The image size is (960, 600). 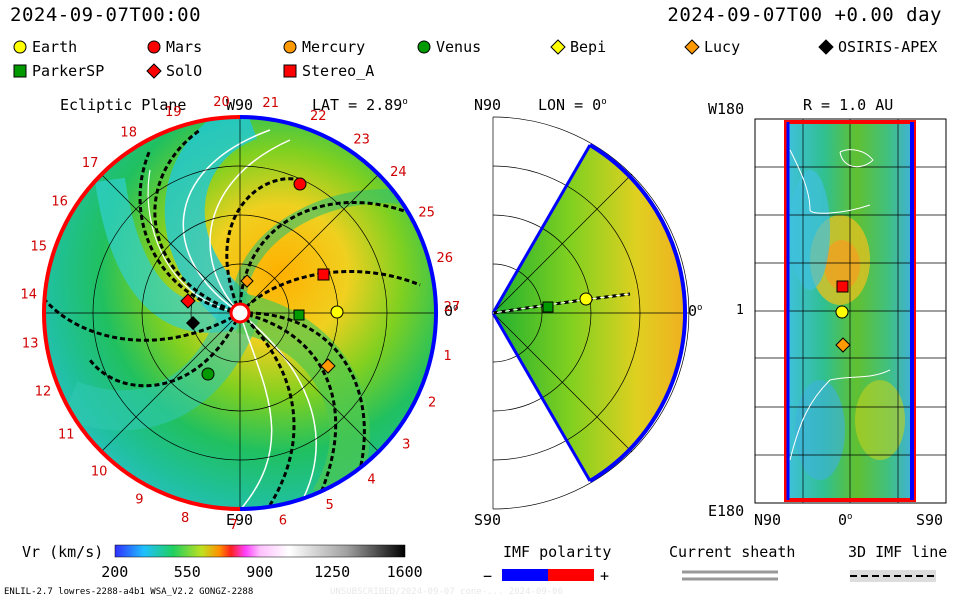 What do you see at coordinates (548, 575) in the screenshot?
I see `imf-polarity-bar` at bounding box center [548, 575].